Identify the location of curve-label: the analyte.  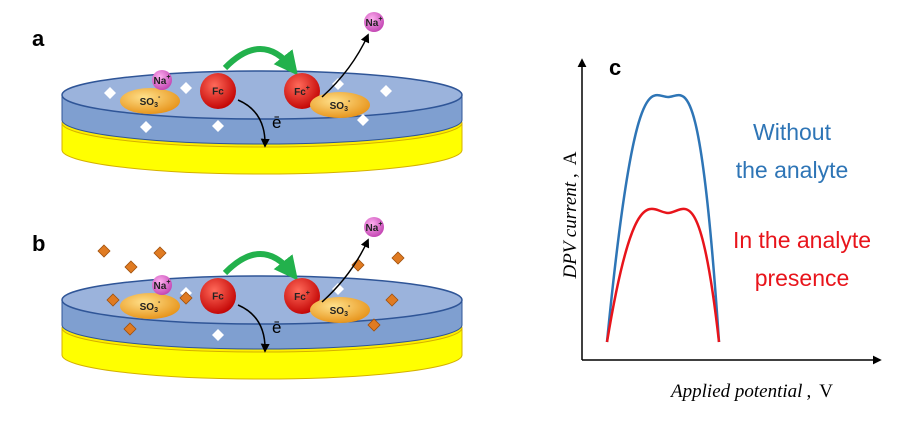
(792, 170).